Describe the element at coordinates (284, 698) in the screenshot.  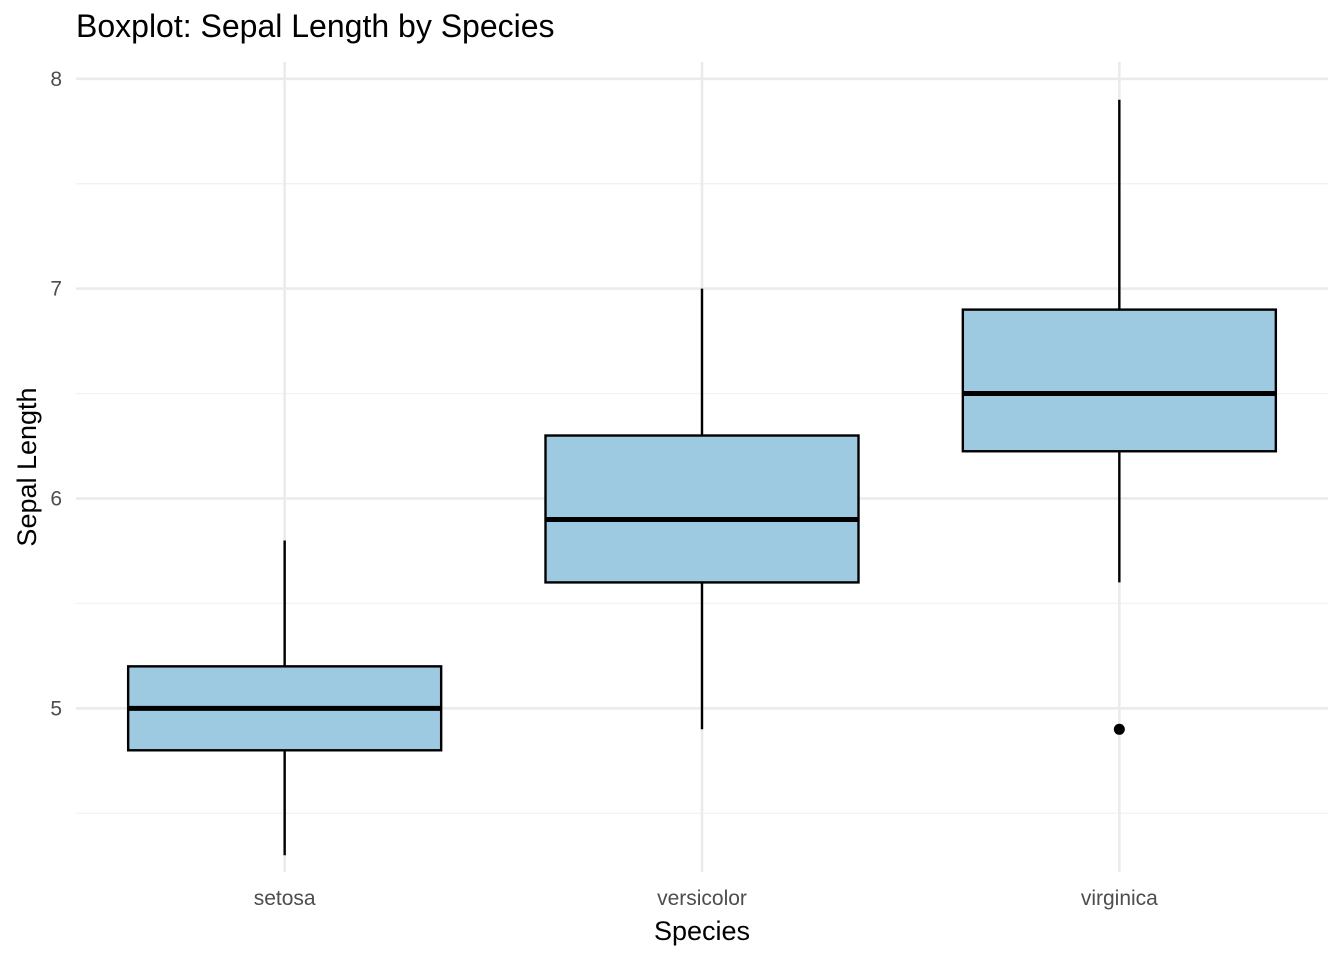
I see `box-setosa` at that location.